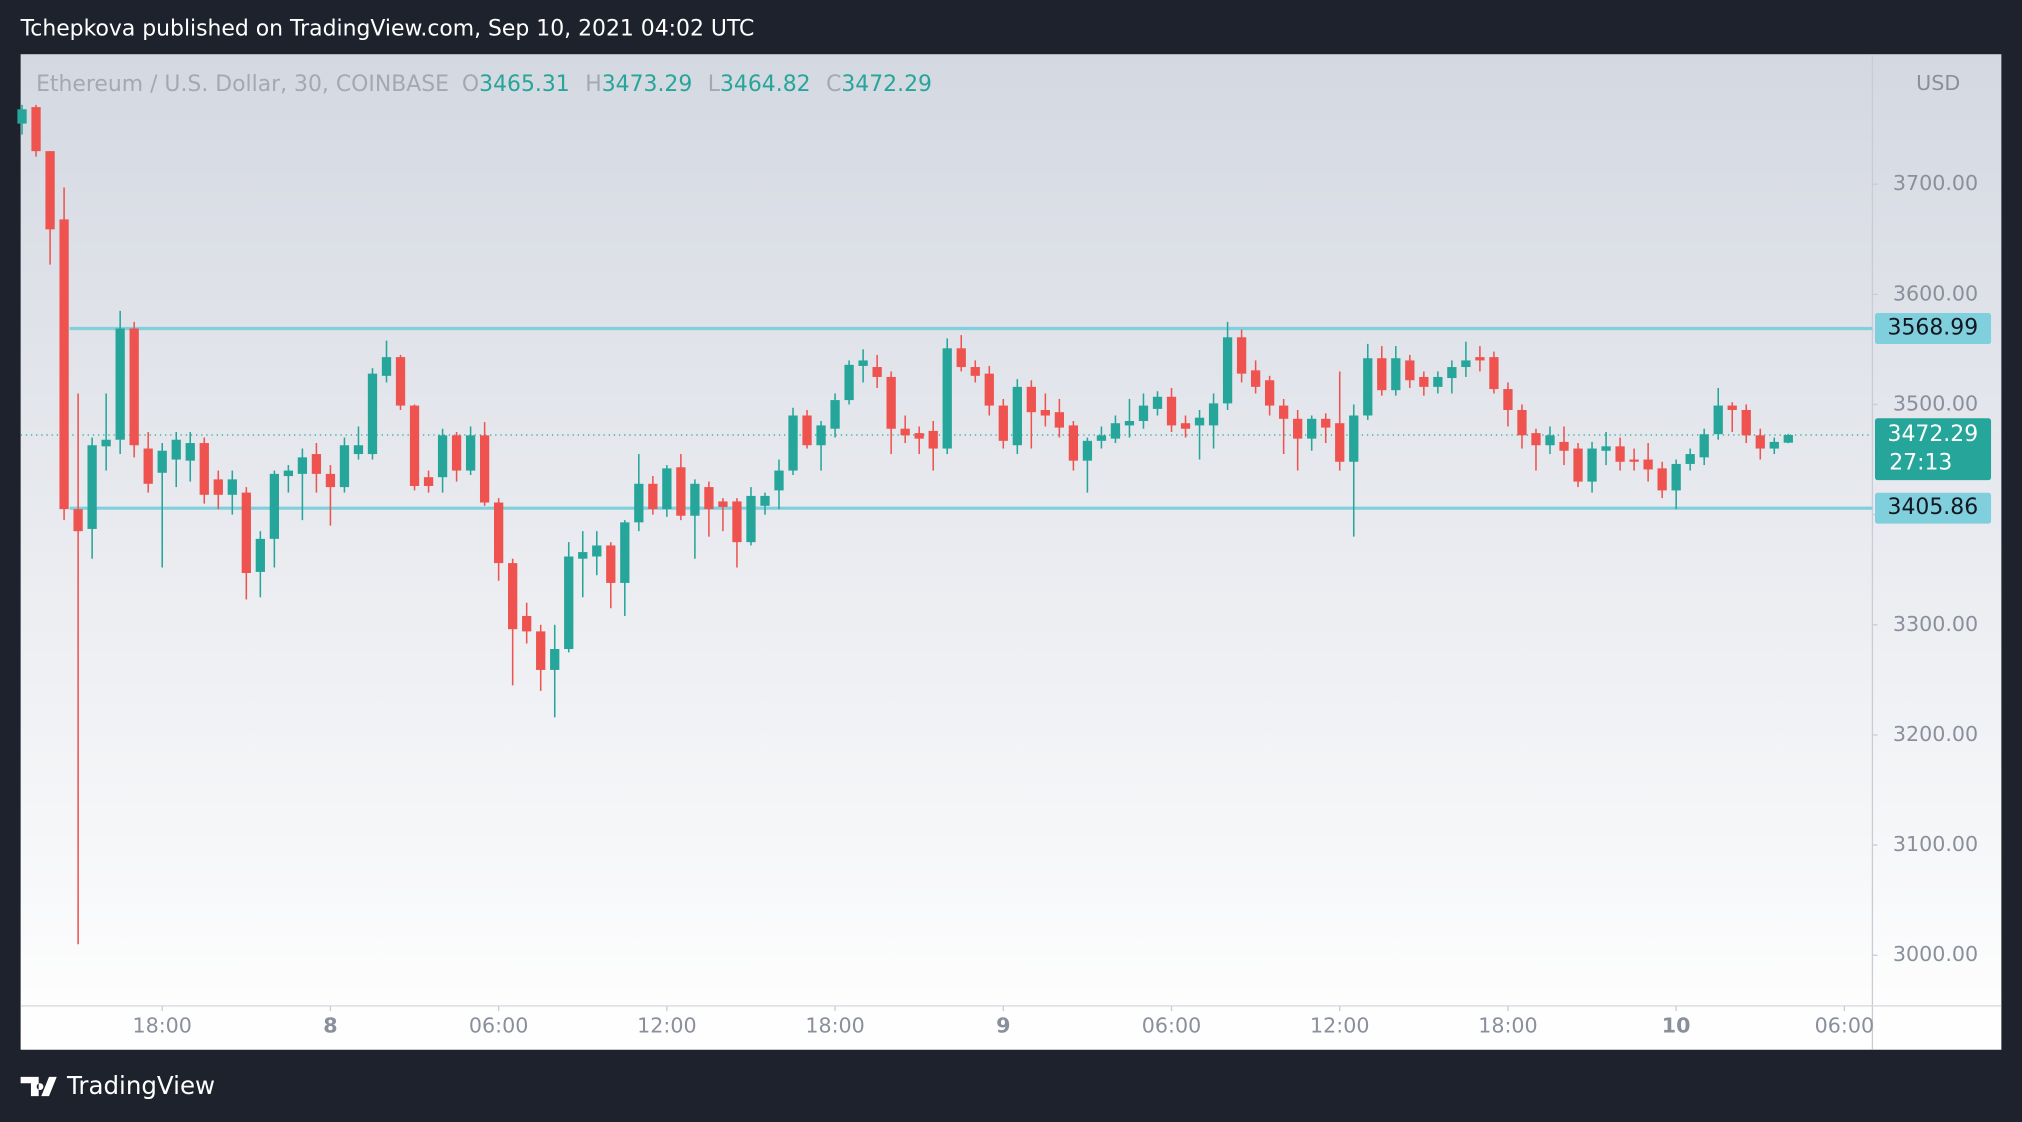 The height and width of the screenshot is (1122, 2022). I want to click on x-tick-label: 10, so click(1676, 1026).